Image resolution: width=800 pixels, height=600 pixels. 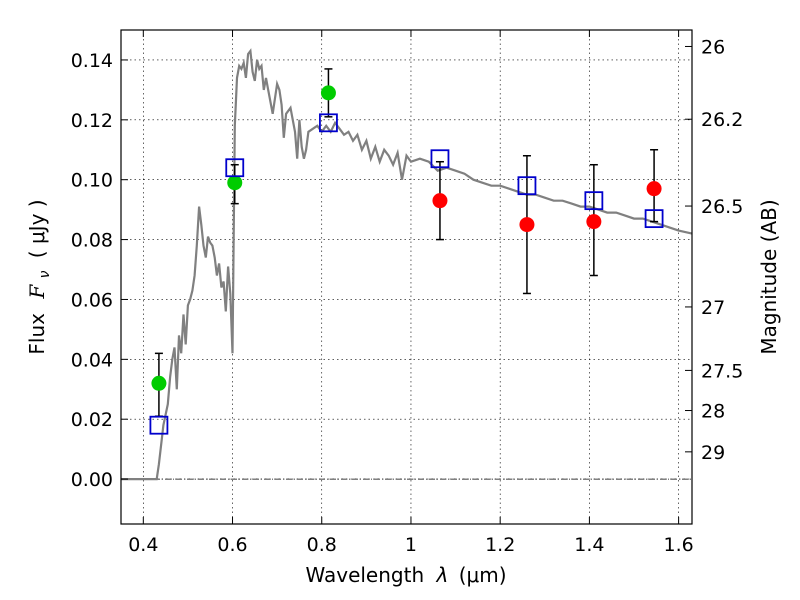 I want to click on x-tick-label: 1, so click(x=411, y=545).